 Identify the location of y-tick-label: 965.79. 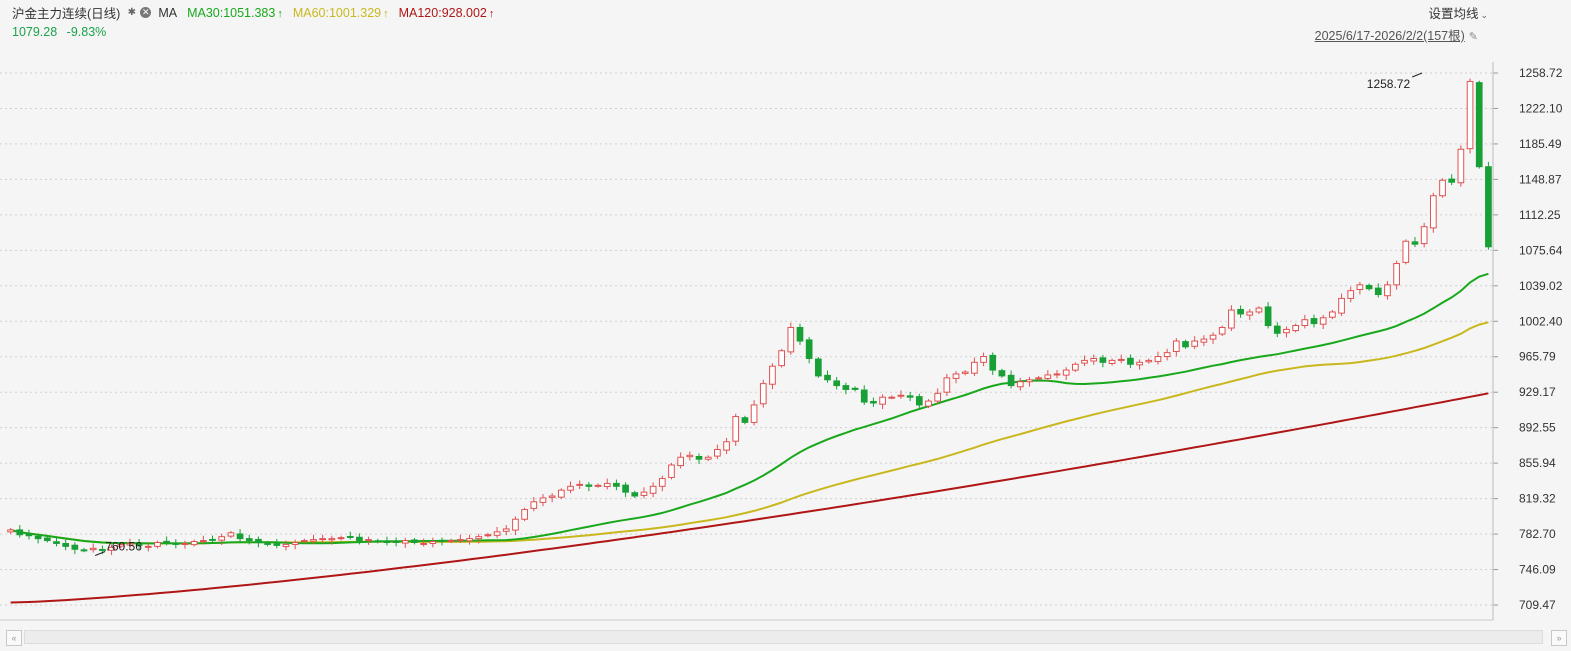
(1537, 357).